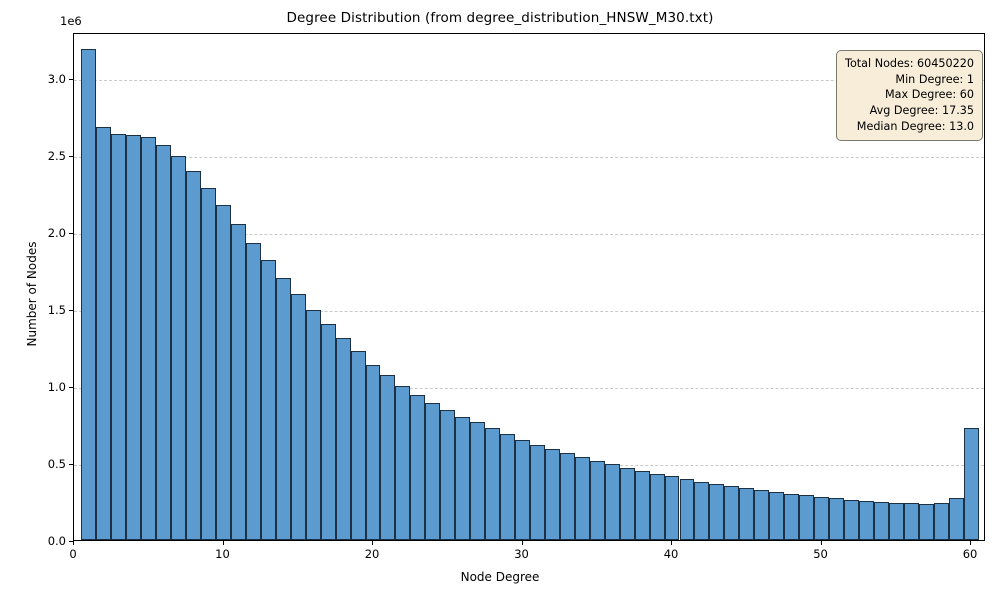  Describe the element at coordinates (500, 577) in the screenshot. I see `x-axis-label: Node Degree` at that location.